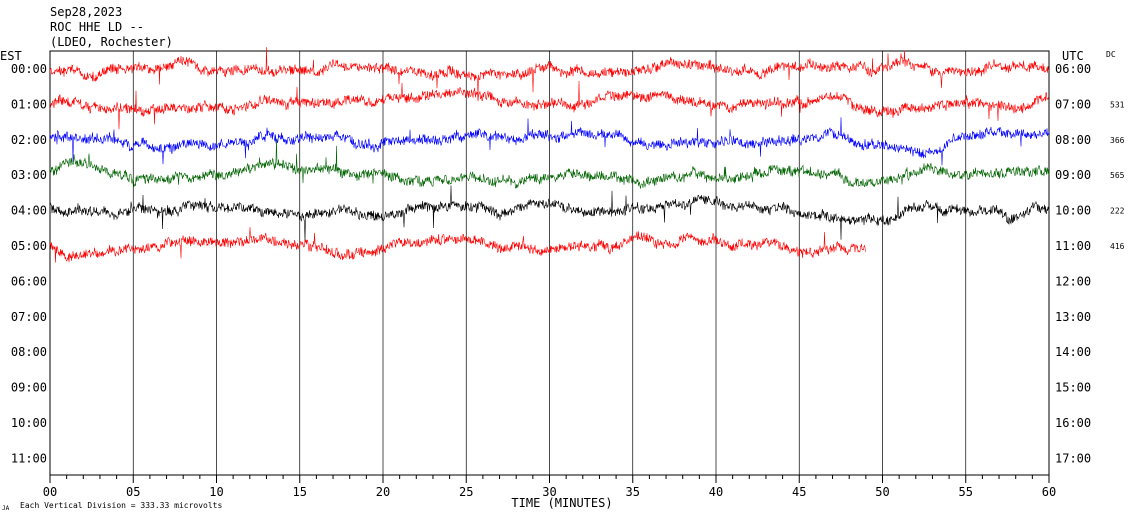  What do you see at coordinates (216, 492) in the screenshot?
I see `x-tick-label-10: 10` at bounding box center [216, 492].